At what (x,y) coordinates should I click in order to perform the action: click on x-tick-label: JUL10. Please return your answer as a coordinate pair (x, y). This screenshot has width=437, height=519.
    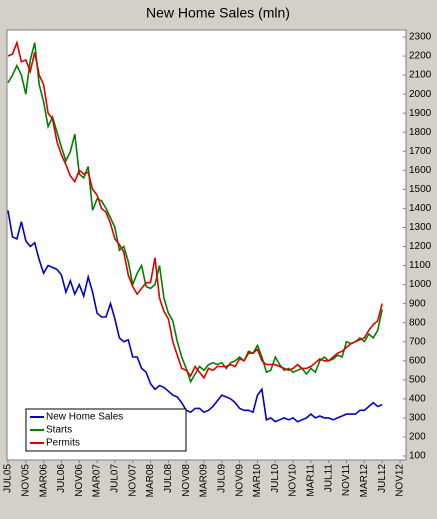
    Looking at the image, I should click on (275, 478).